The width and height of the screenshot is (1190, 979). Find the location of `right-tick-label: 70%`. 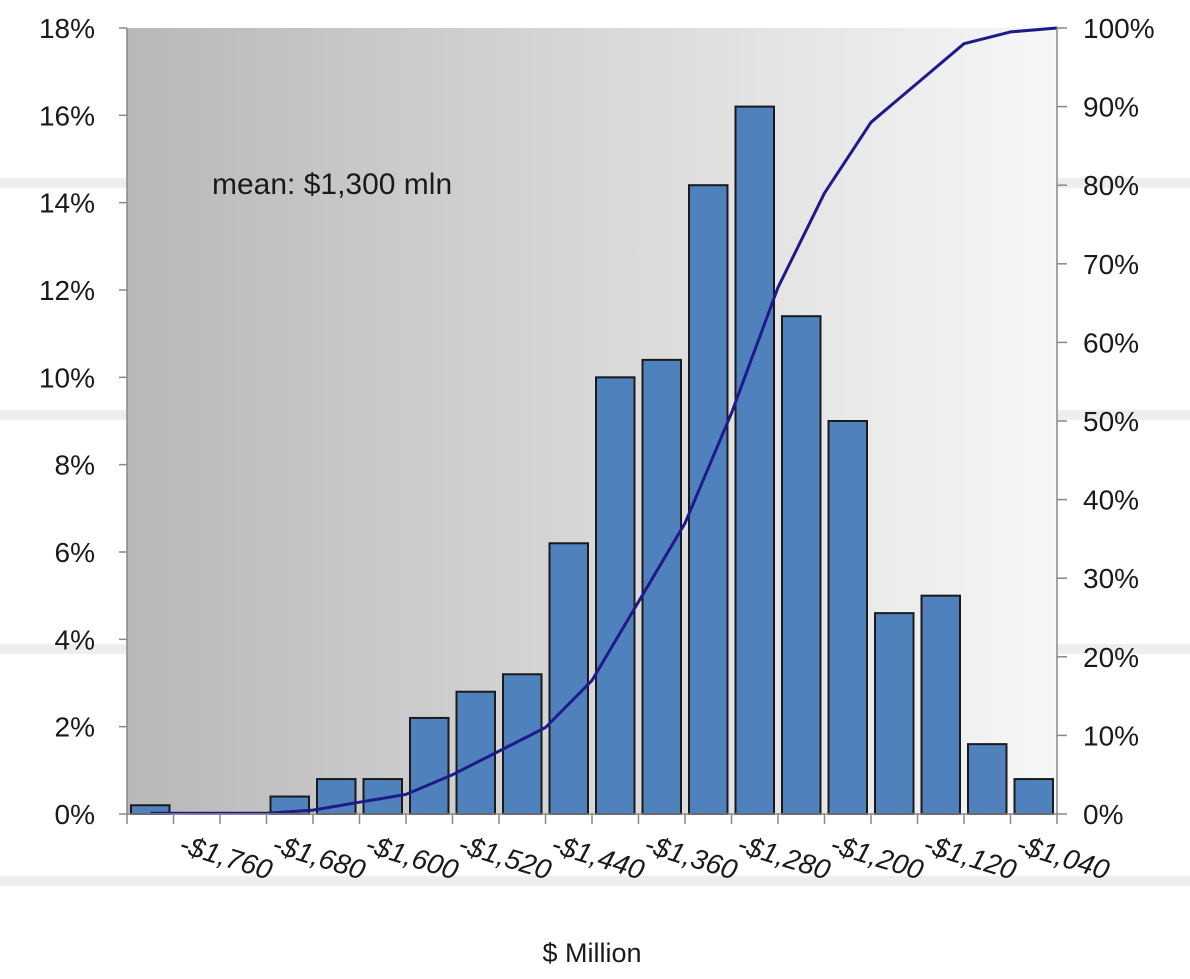

right-tick-label: 70% is located at coordinates (1111, 264).